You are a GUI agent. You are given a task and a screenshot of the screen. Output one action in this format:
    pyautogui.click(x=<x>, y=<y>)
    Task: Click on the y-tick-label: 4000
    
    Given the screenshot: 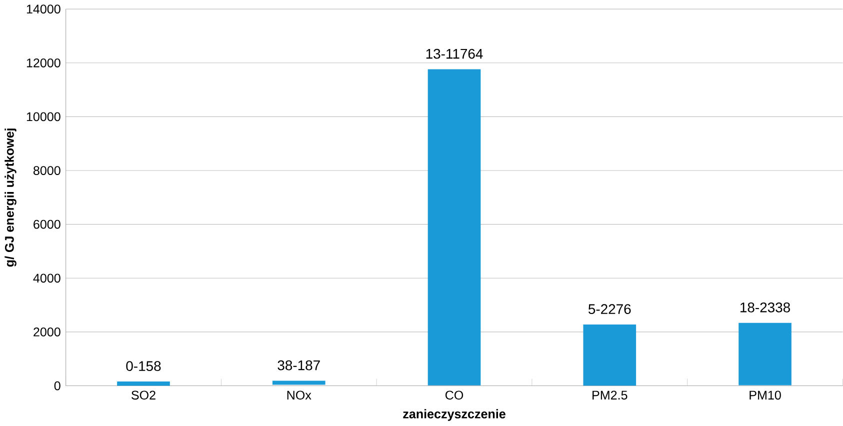 What is the action you would take?
    pyautogui.click(x=46, y=278)
    